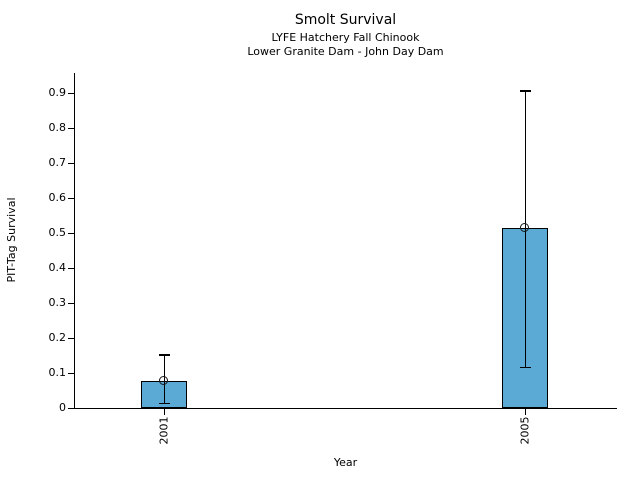  Describe the element at coordinates (57, 337) in the screenshot. I see `y-tick-label: 0.2` at that location.